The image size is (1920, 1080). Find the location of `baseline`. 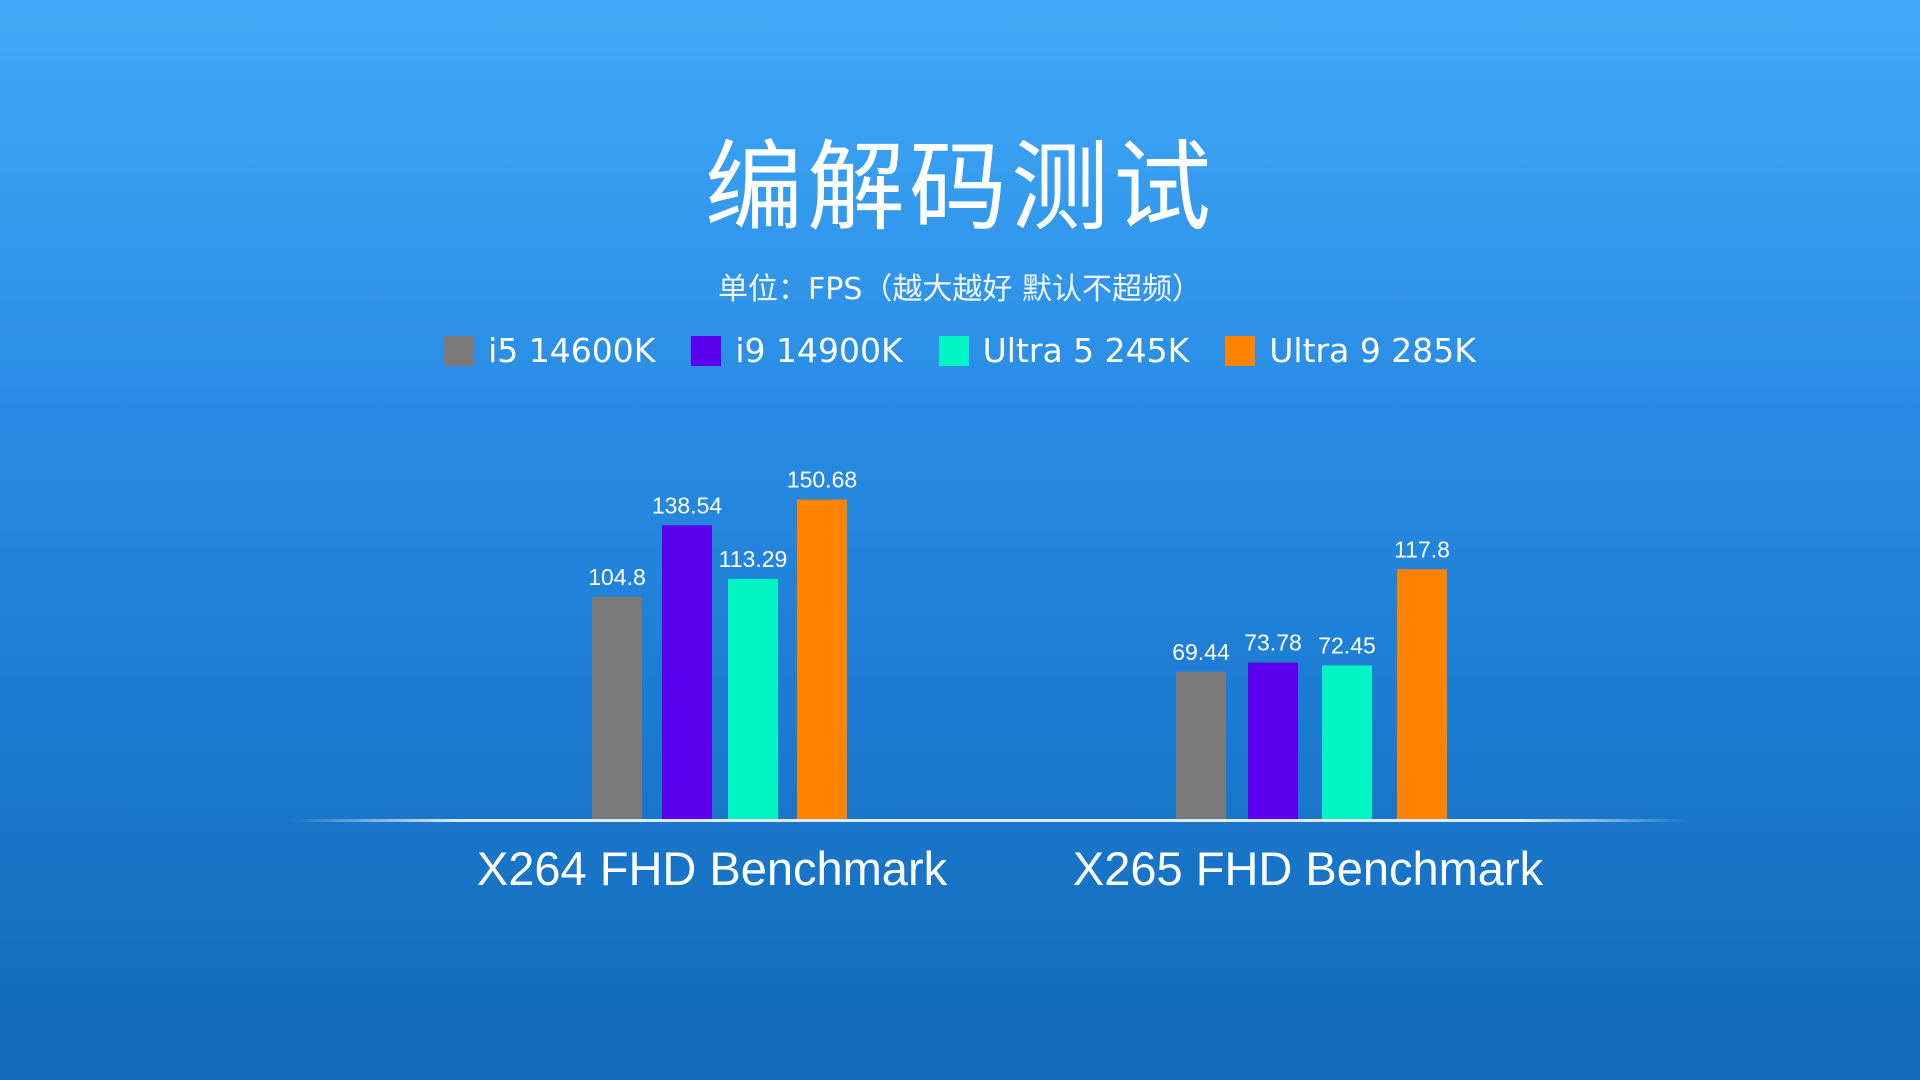

baseline is located at coordinates (990, 820).